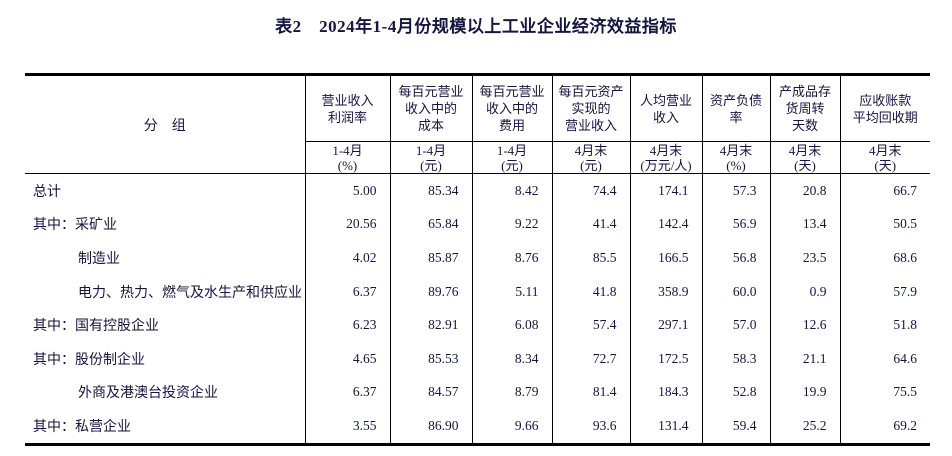  I want to click on value-cell: 6.23, so click(347, 325).